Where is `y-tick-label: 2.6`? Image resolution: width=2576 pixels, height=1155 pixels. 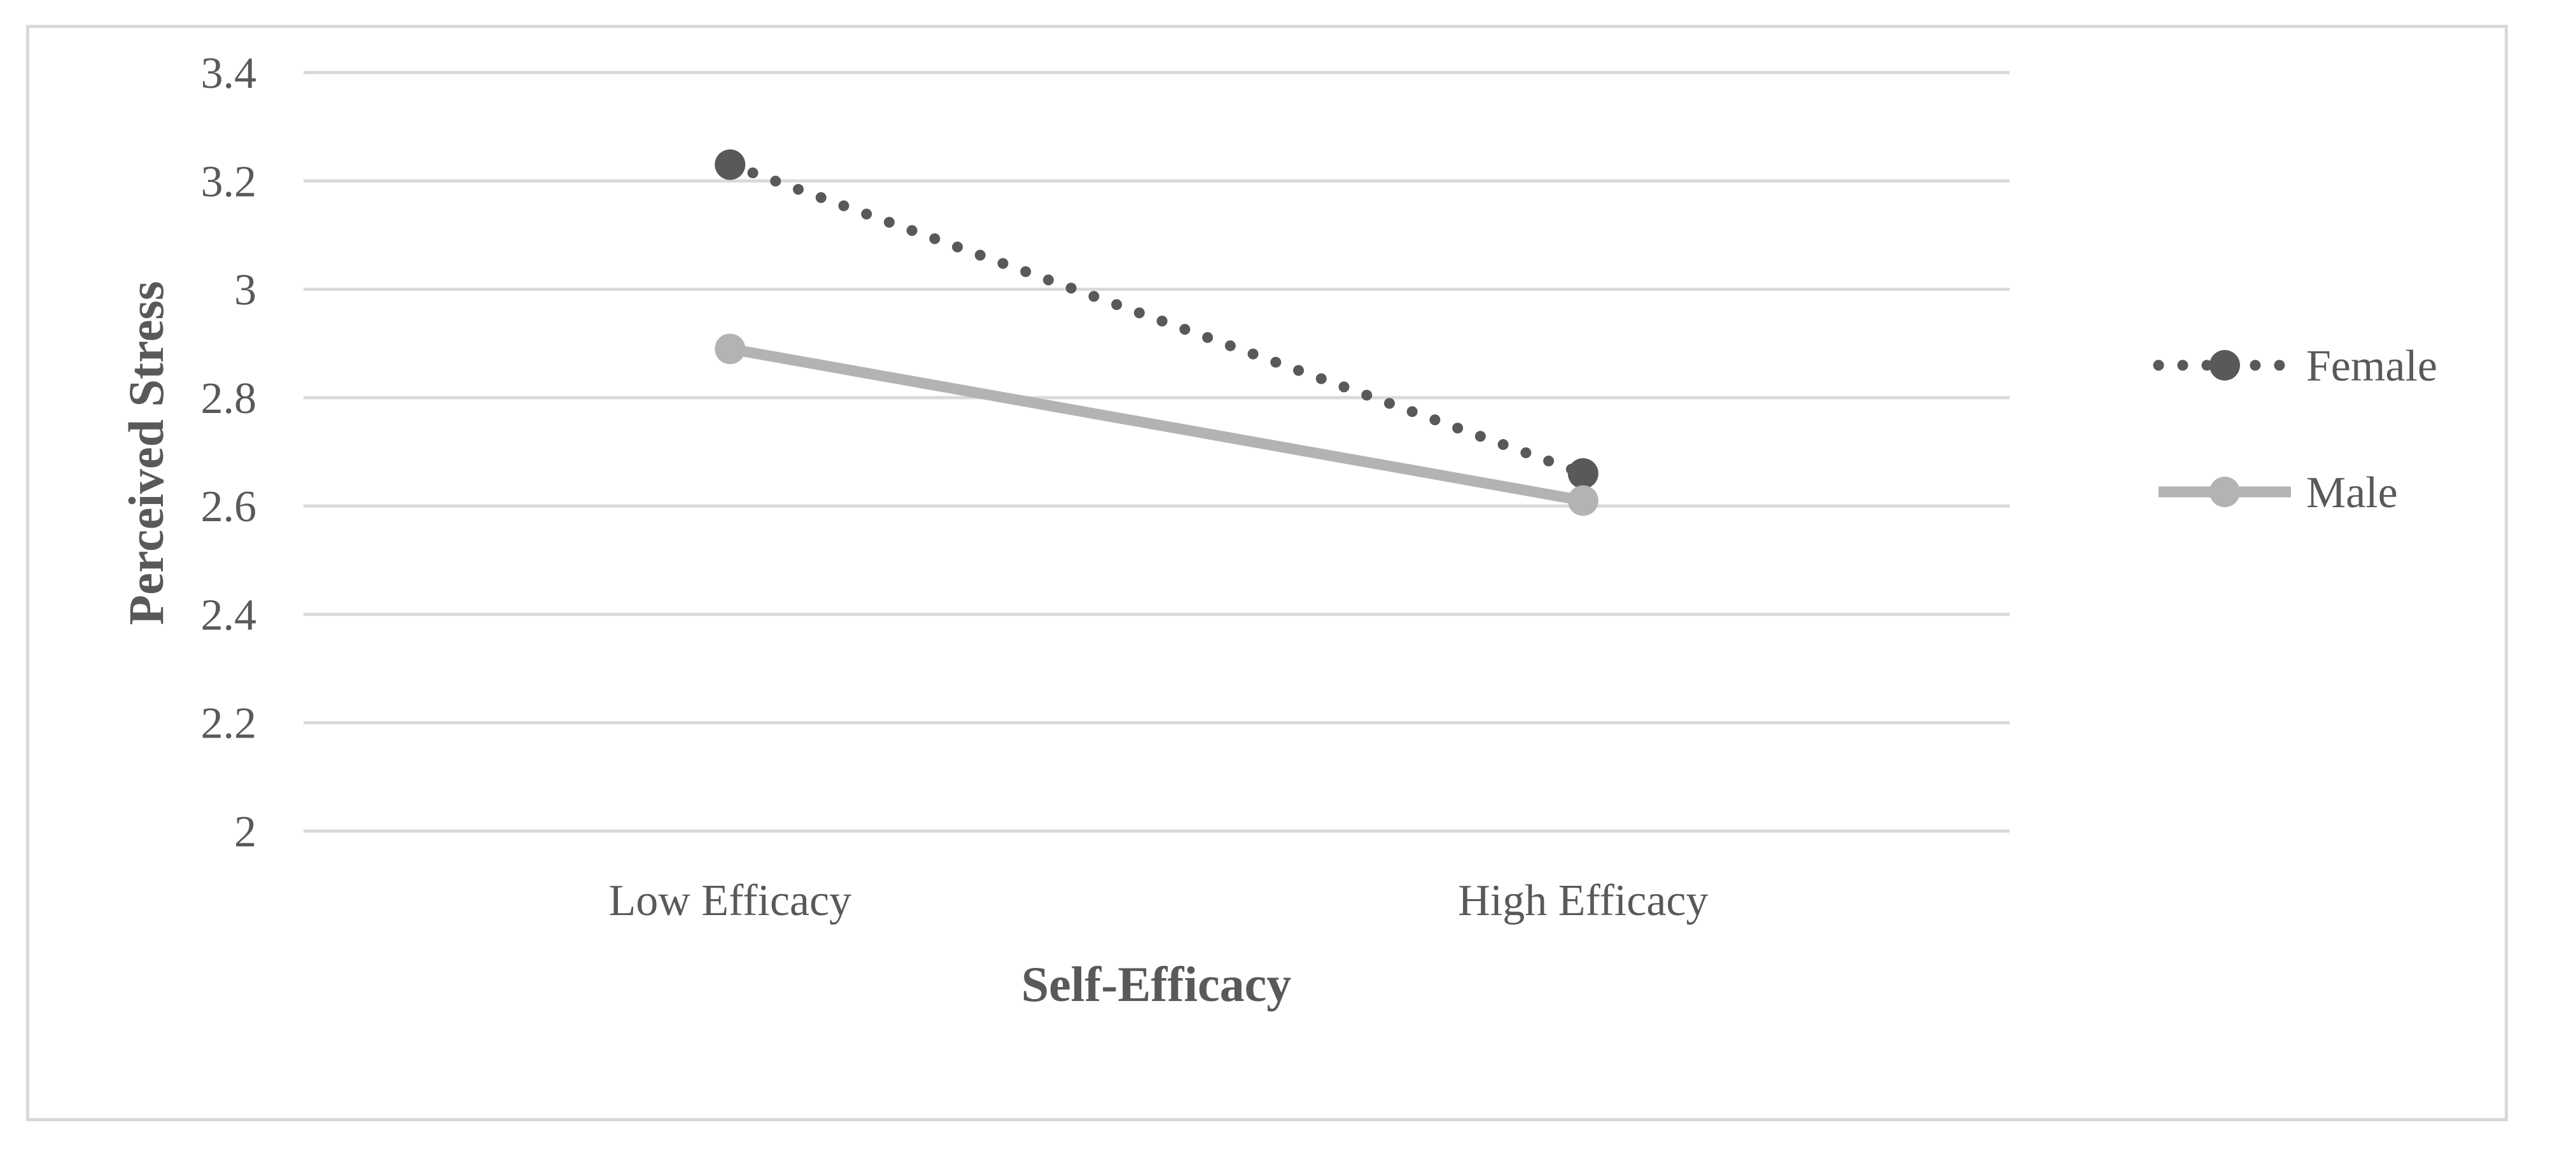 y-tick-label: 2.6 is located at coordinates (229, 506).